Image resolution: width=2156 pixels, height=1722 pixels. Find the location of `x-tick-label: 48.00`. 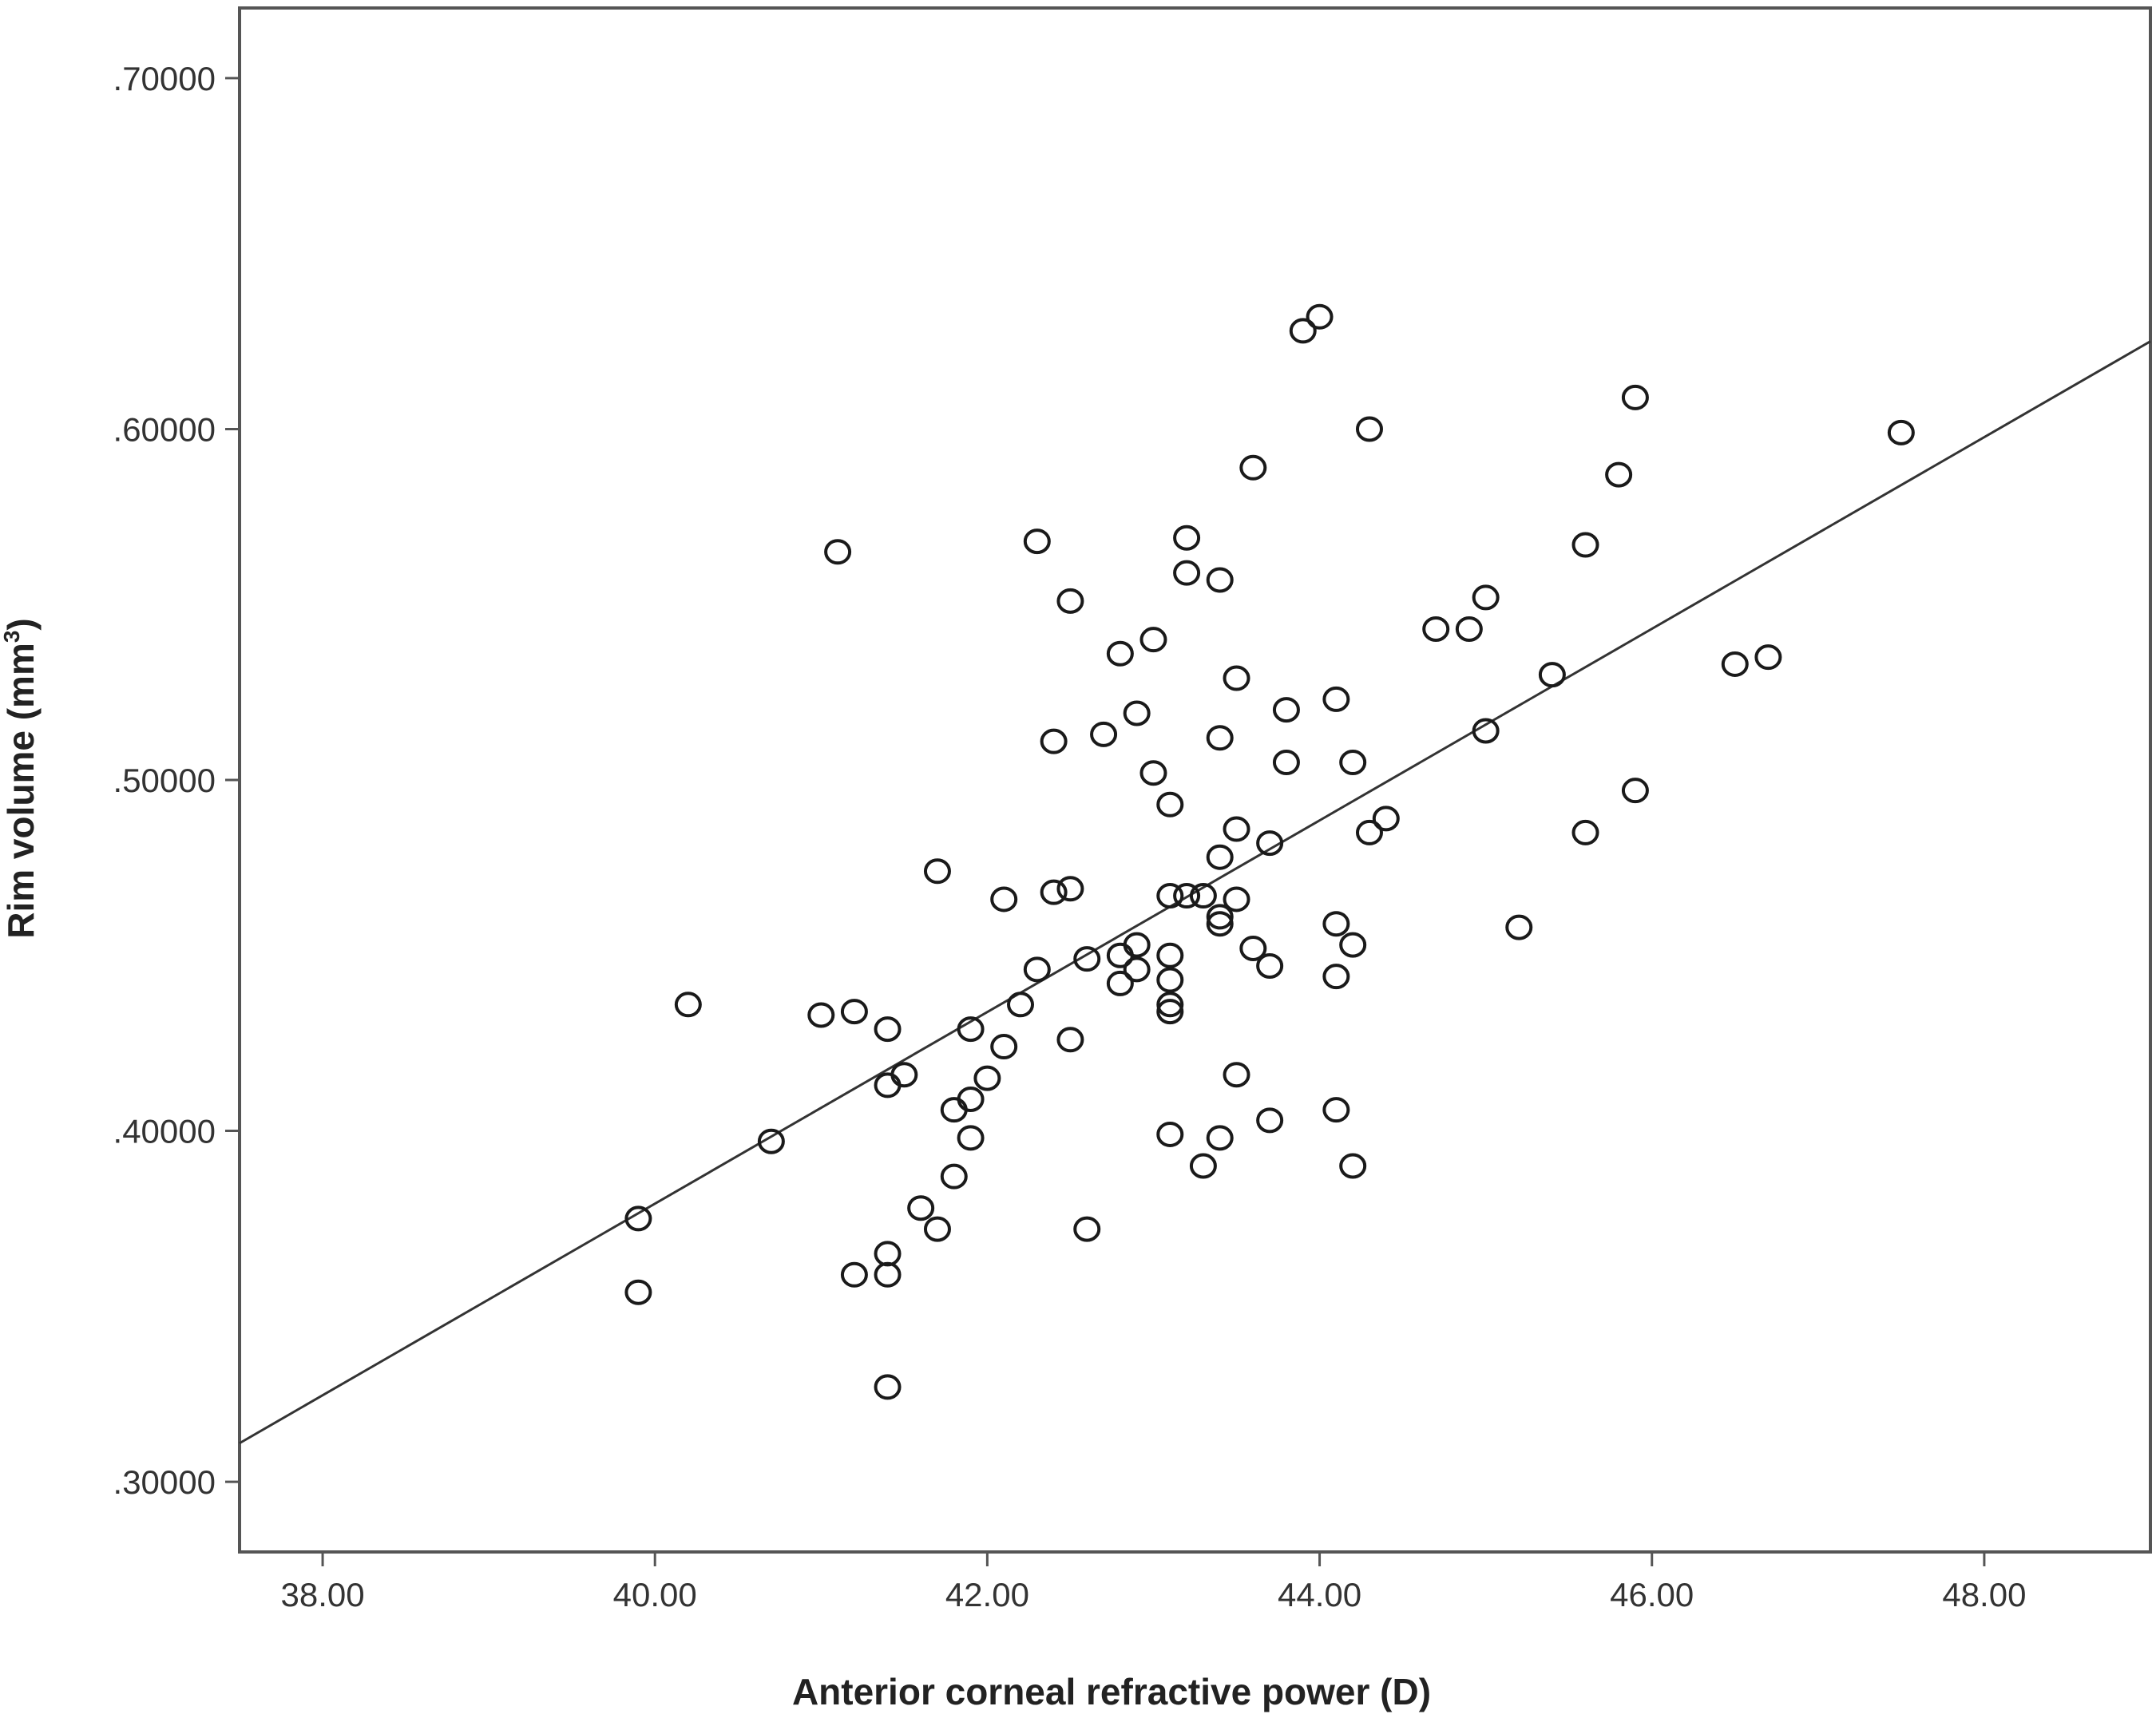

x-tick-label: 48.00 is located at coordinates (1984, 1594).